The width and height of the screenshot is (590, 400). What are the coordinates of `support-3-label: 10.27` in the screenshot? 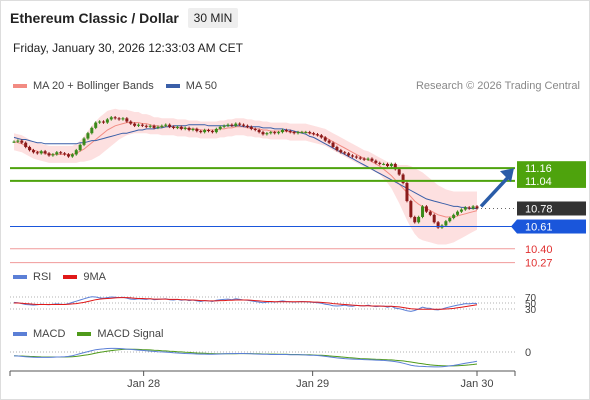 It's located at (539, 264).